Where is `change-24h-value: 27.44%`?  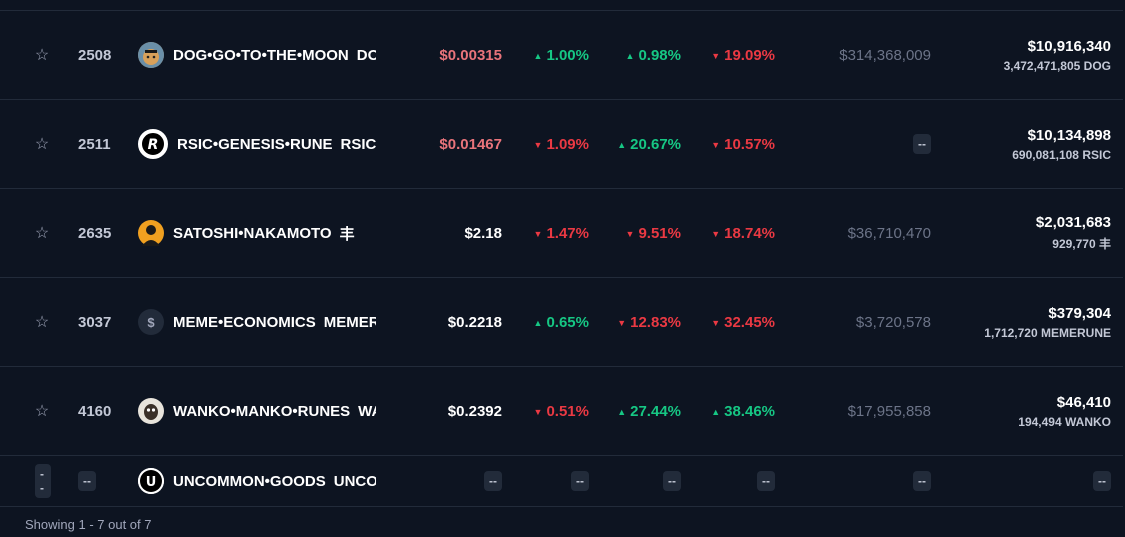
change-24h-value: 27.44% is located at coordinates (649, 411).